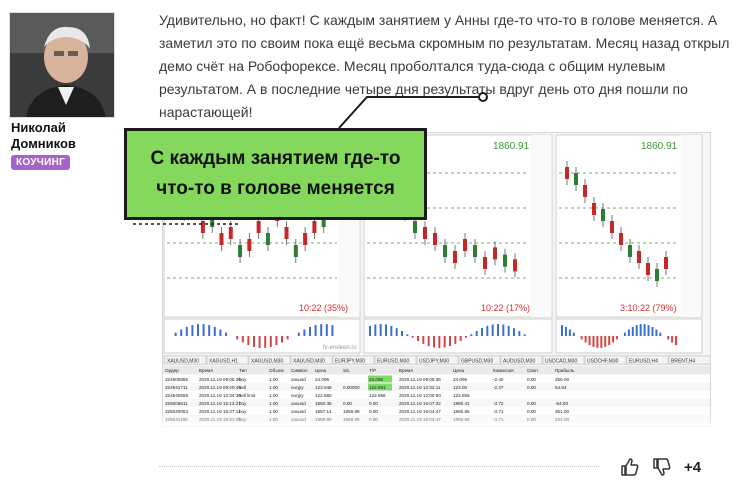 This screenshot has width=745, height=498. I want to click on table-cell: 1860.41, so click(461, 403).